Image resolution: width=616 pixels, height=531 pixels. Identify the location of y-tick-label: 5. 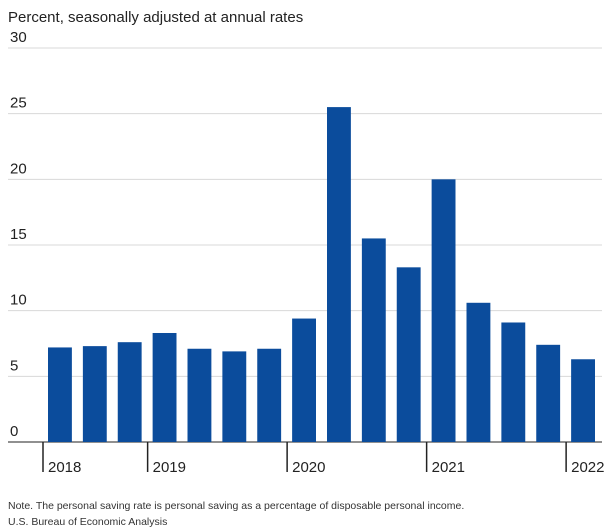
(14, 365).